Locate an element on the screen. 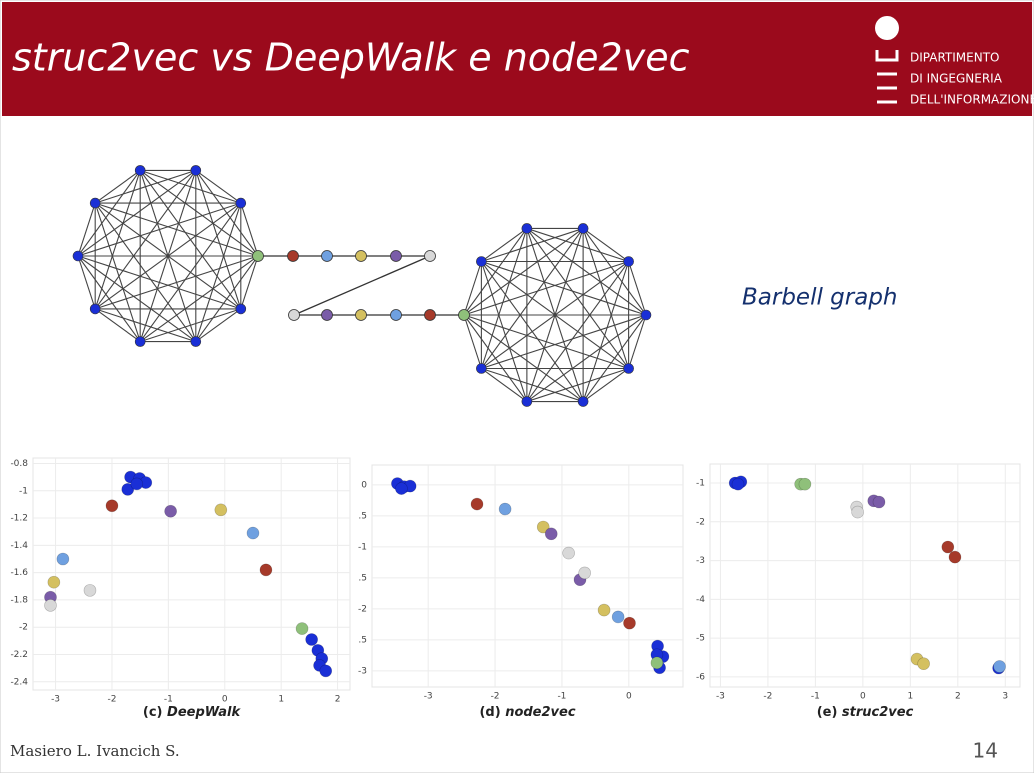 This screenshot has width=1034, height=773. x-tick-label: 2 is located at coordinates (338, 700).